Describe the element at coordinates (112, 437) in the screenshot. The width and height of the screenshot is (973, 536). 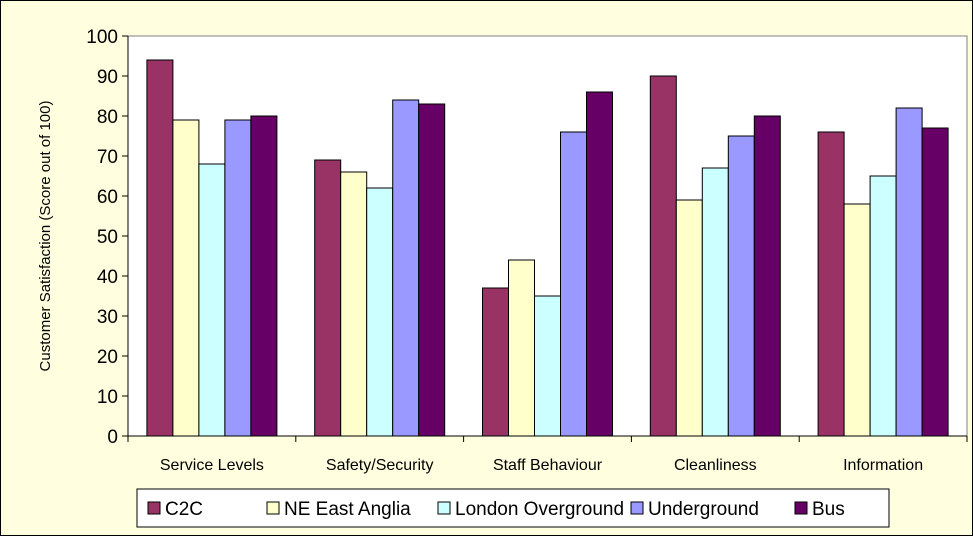
I see `y-tick-label: 0` at that location.